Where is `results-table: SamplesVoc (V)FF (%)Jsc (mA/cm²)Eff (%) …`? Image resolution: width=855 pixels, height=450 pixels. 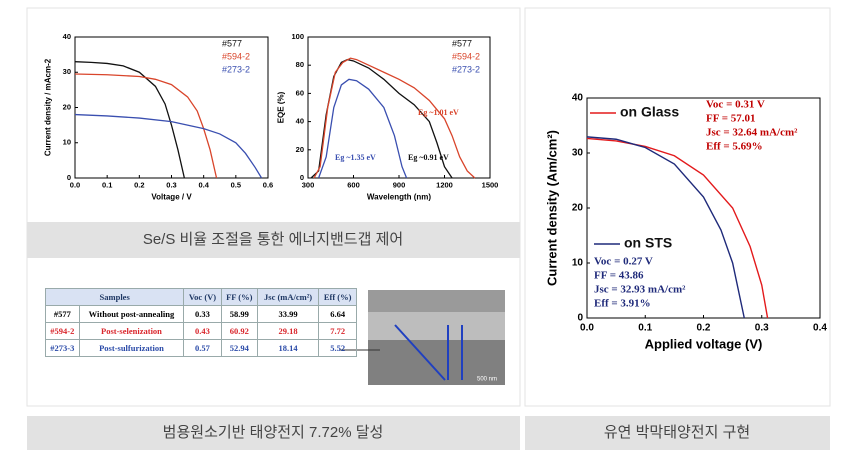
results-table: SamplesVoc (V)FF (%)Jsc (mA/cm²)Eff (%) … is located at coordinates (201, 322).